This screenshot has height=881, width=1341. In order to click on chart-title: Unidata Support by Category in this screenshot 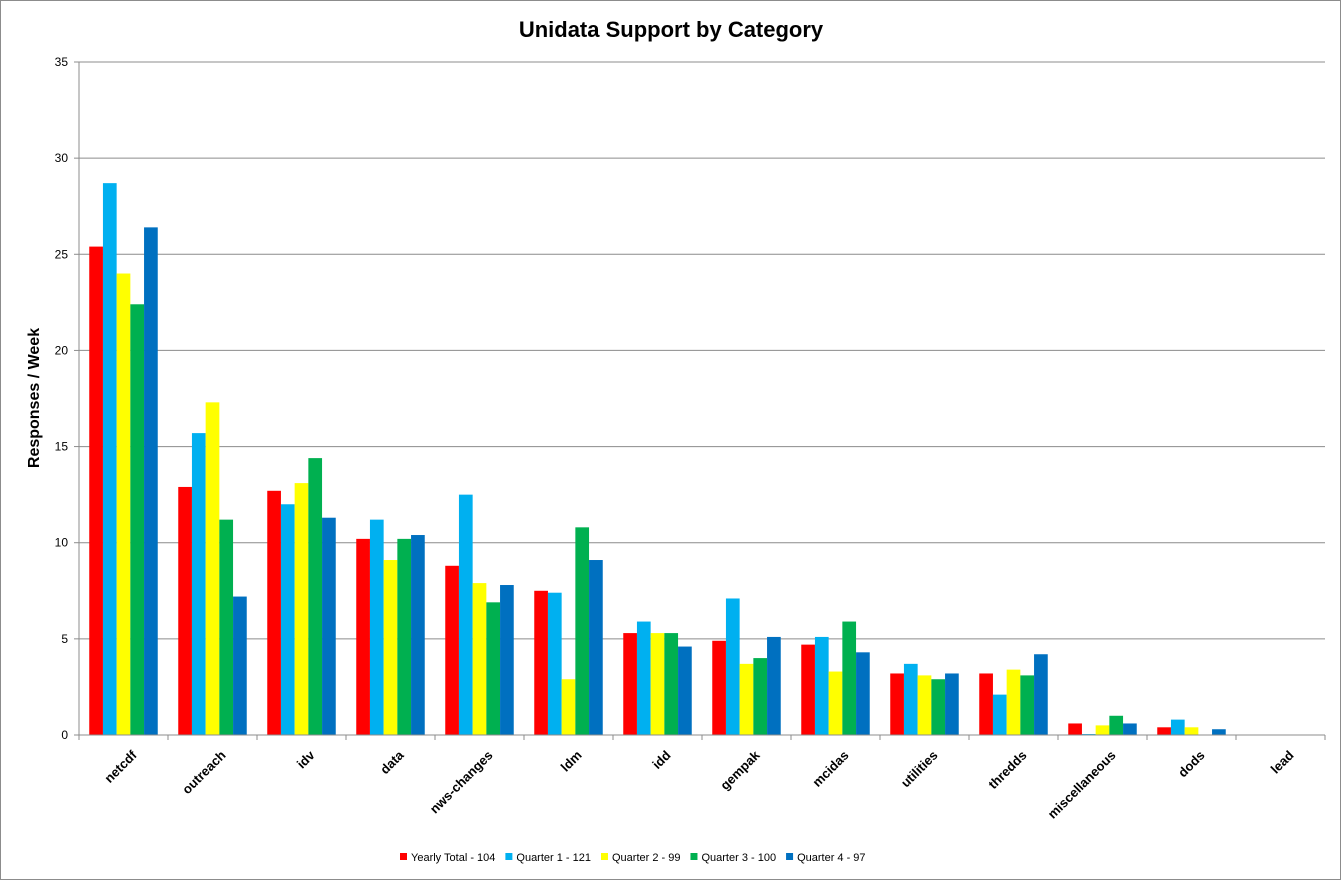, I will do `click(671, 29)`.